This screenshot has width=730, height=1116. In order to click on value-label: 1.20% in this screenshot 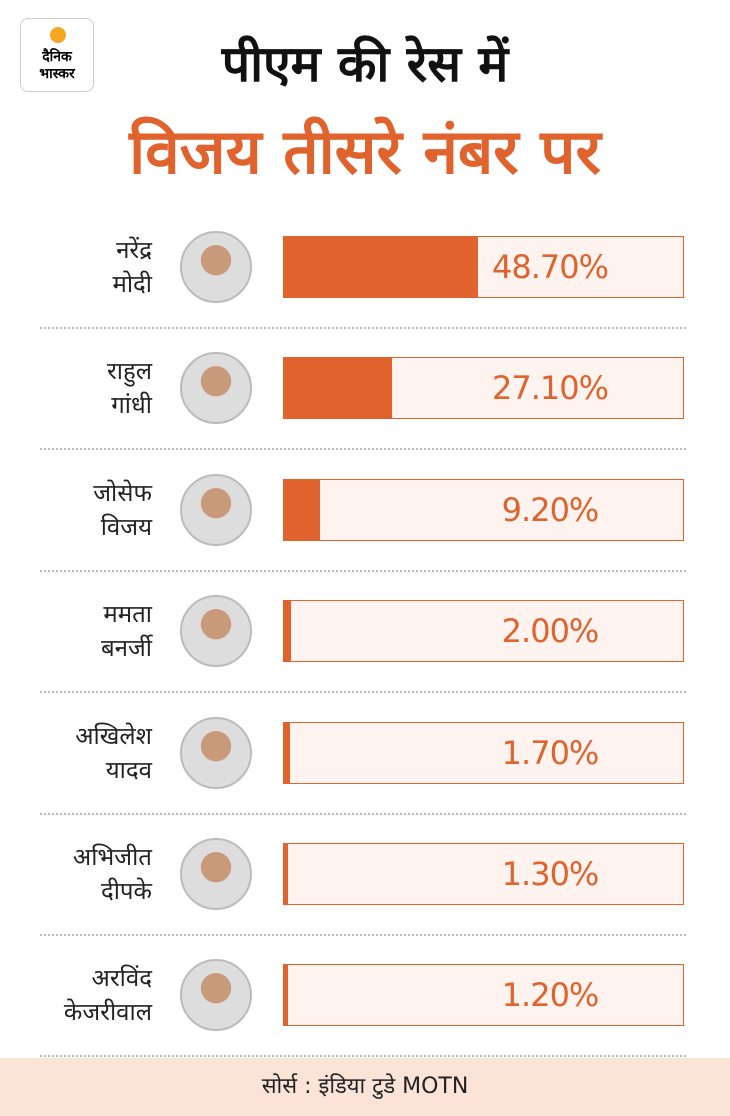, I will do `click(550, 995)`.